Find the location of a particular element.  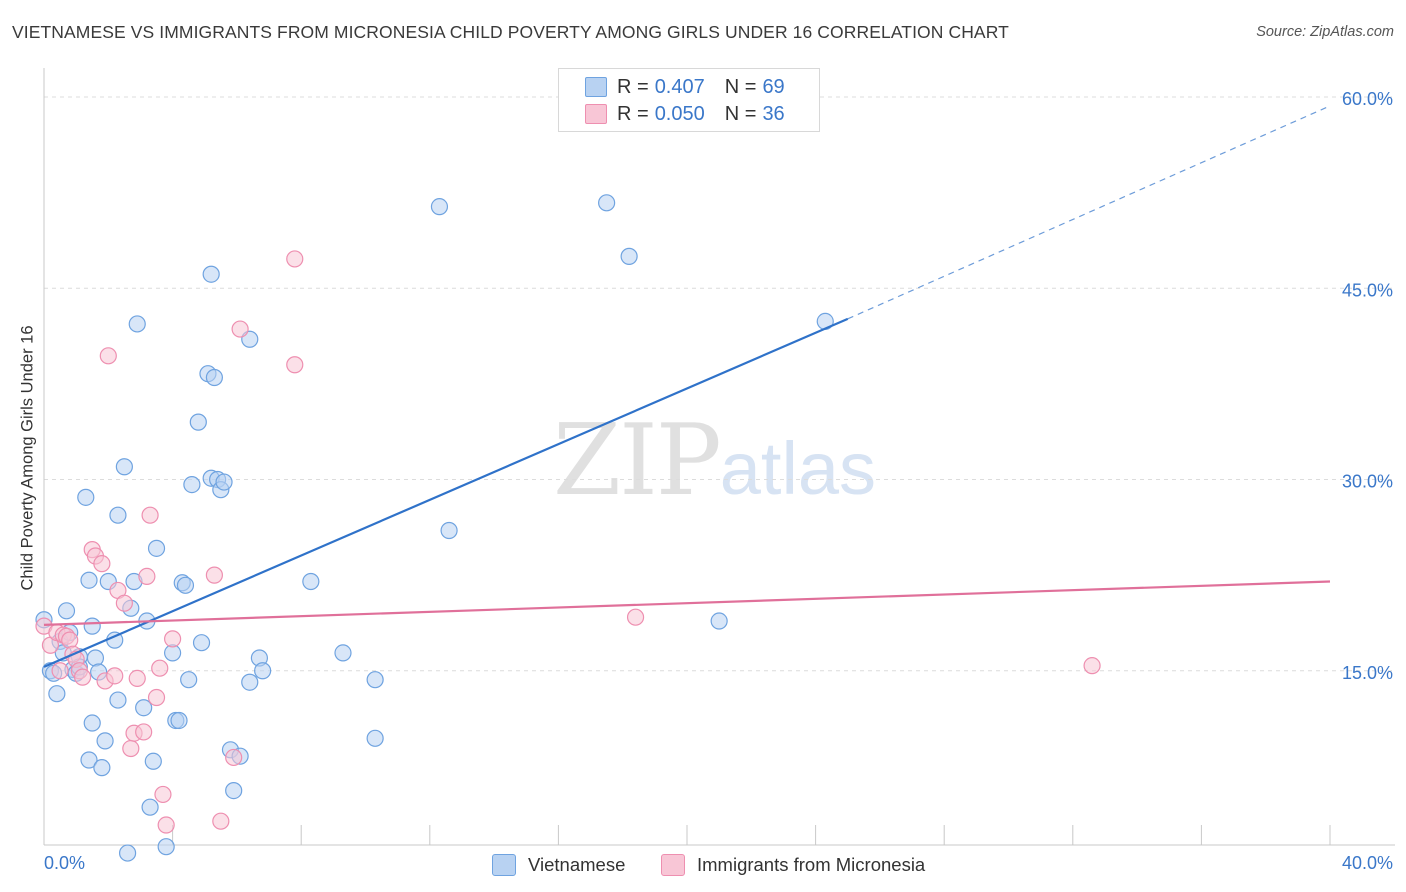

legend-row-micronesia: R = 0.050 N = 36 is located at coordinates (685, 114).